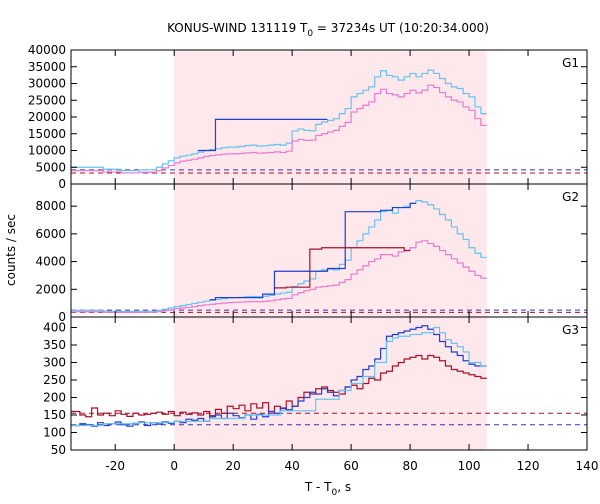  Describe the element at coordinates (115, 466) in the screenshot. I see `x-tick-label: -20` at that location.